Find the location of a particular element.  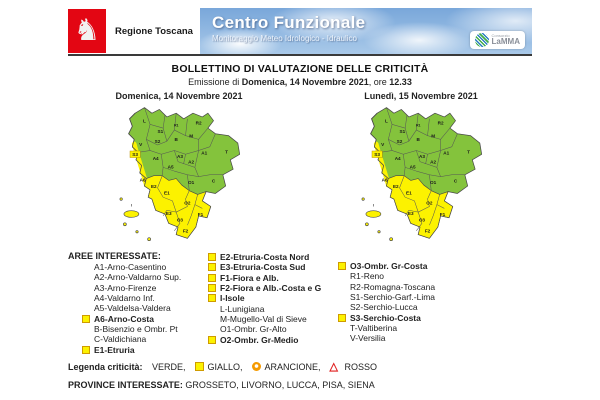

area-label: I-Isole is located at coordinates (232, 298).